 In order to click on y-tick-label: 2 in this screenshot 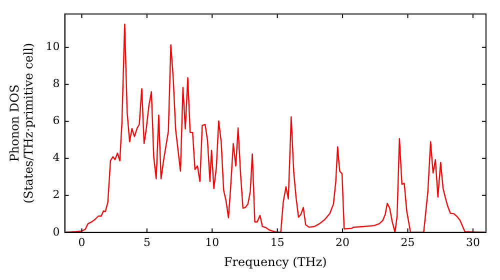, I will do `click(56, 195)`.